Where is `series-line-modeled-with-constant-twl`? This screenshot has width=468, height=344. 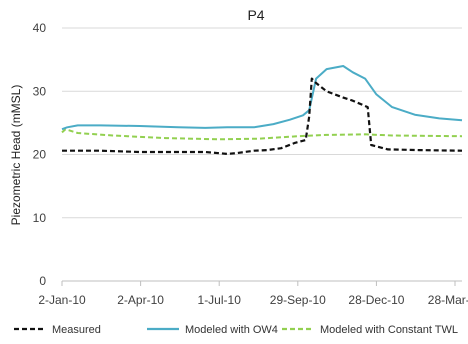 series-line-modeled-with-constant-twl is located at coordinates (262, 134).